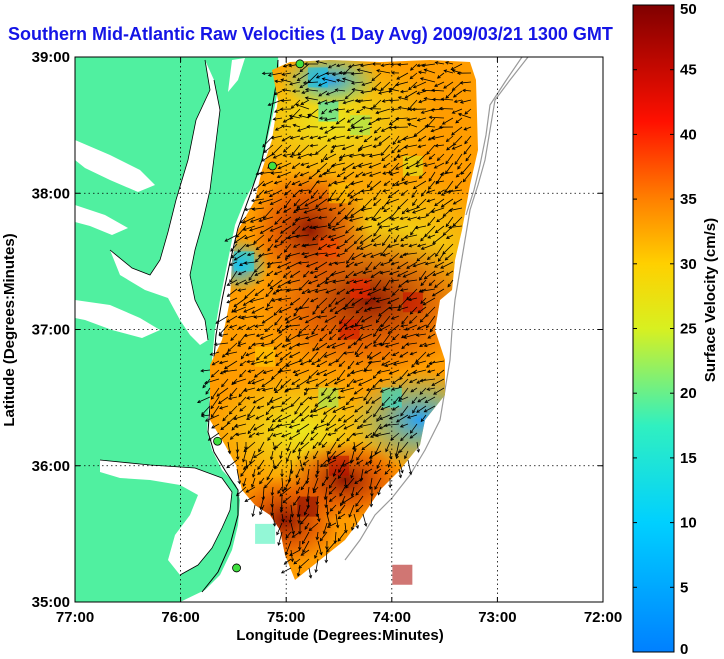  I want to click on colorbar-tick-label: 20, so click(688, 393).